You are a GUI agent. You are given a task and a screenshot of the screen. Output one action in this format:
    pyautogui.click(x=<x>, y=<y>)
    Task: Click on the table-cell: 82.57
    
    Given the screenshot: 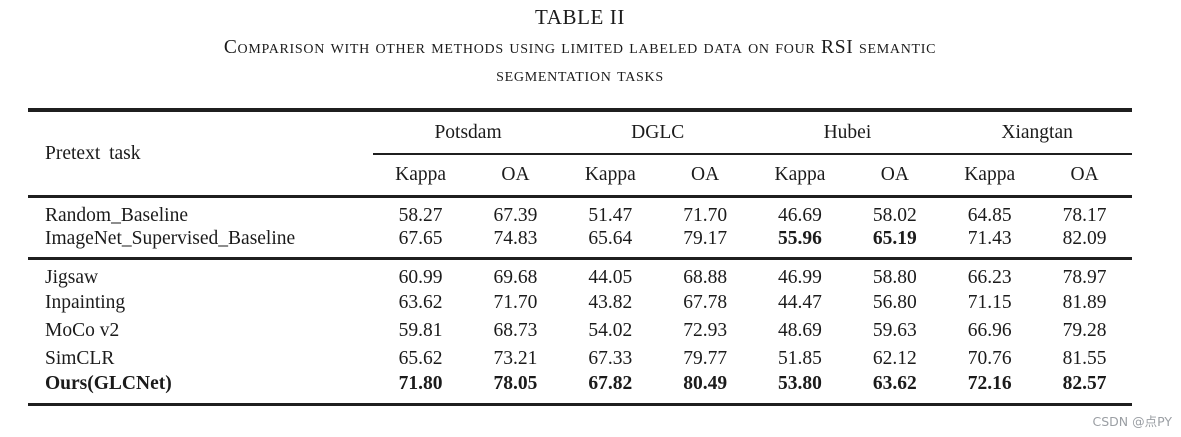 What is the action you would take?
    pyautogui.click(x=1084, y=383)
    